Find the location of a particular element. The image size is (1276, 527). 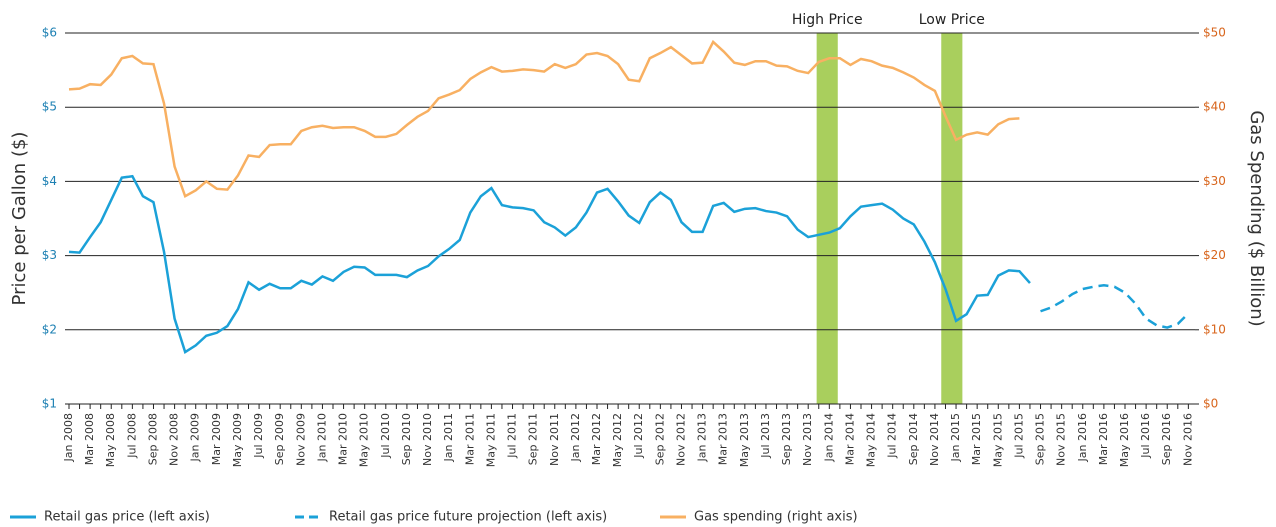

band-label: Low Price is located at coordinates (952, 20).